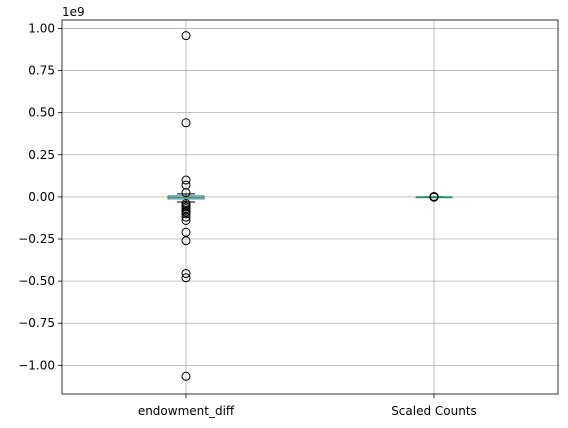  Describe the element at coordinates (41, 197) in the screenshot. I see `y-tick-label: 0.00` at that location.